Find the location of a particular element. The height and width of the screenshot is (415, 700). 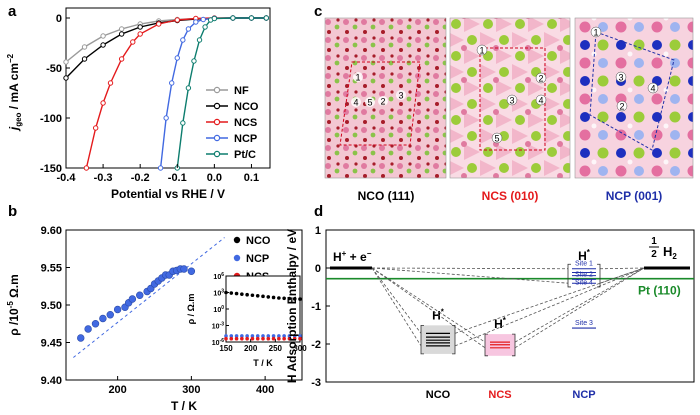

ncp-bracket-left is located at coordinates (569, 275).